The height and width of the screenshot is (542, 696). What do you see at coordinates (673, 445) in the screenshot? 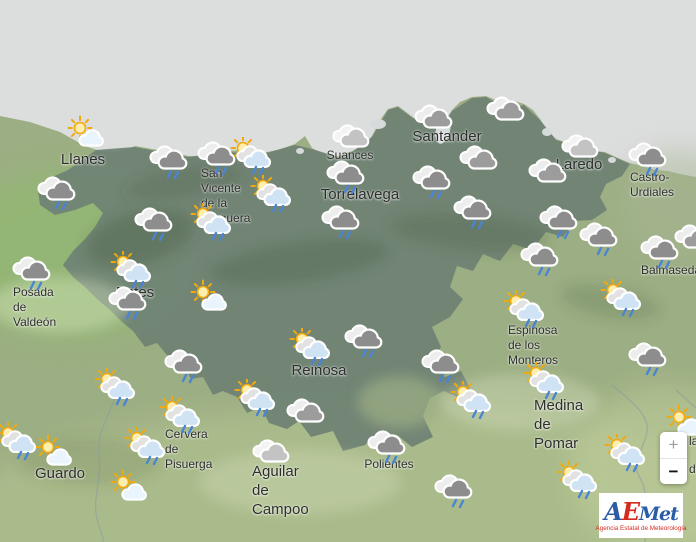
I see `zoom-in-button: +` at bounding box center [673, 445].